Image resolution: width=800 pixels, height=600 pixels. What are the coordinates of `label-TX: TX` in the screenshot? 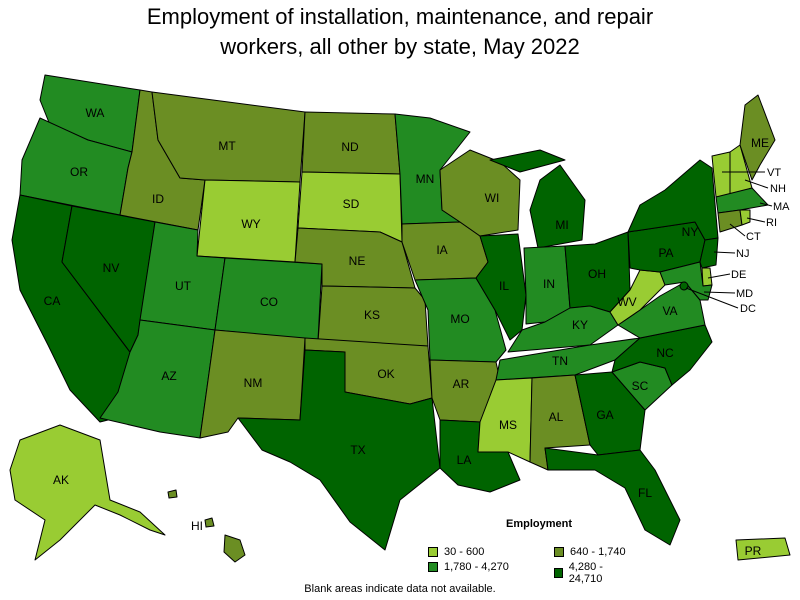 It's located at (357, 450).